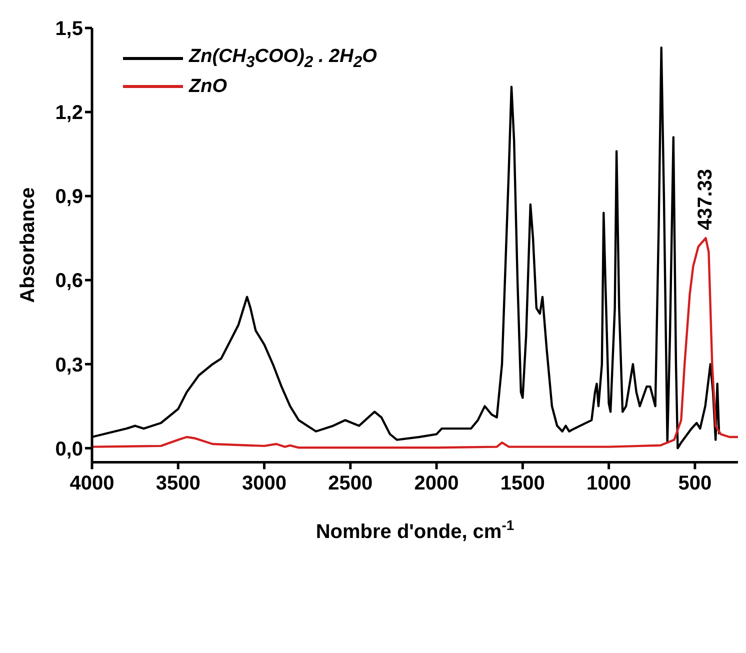 This screenshot has width=746, height=653. Describe the element at coordinates (415, 530) in the screenshot. I see `x-axis-title: Nombre d'onde, cm$^{-1}$` at that location.